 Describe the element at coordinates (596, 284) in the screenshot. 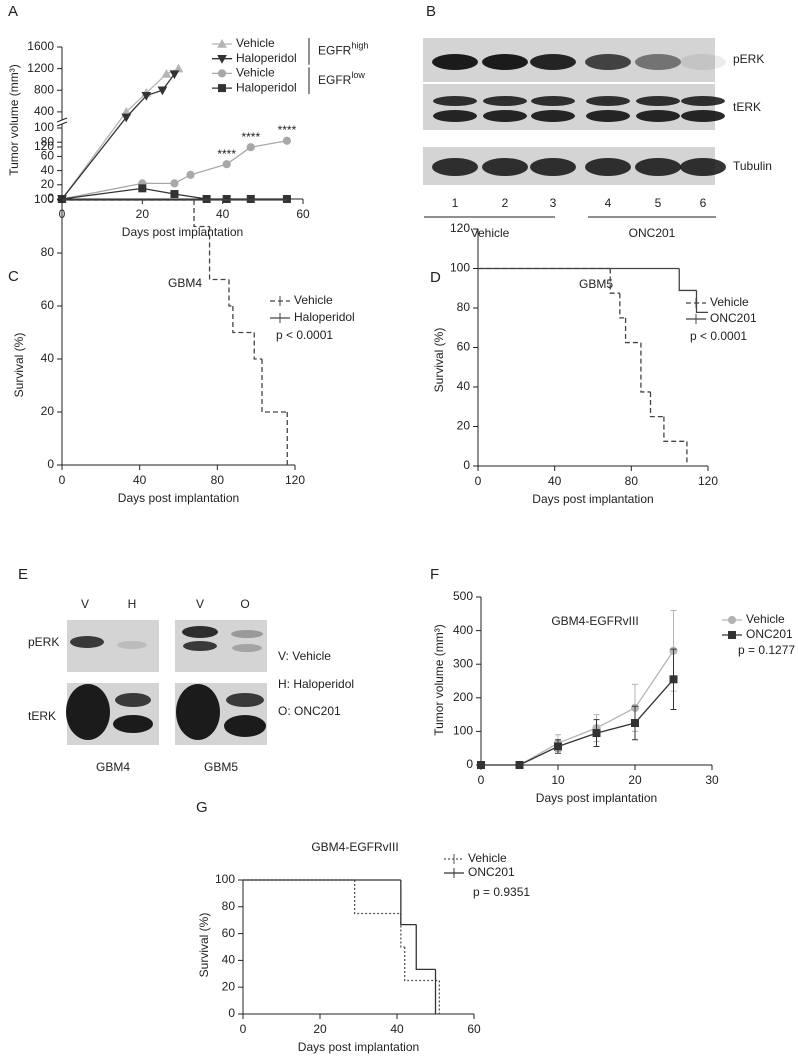

I see `chart-title: GBM5` at that location.